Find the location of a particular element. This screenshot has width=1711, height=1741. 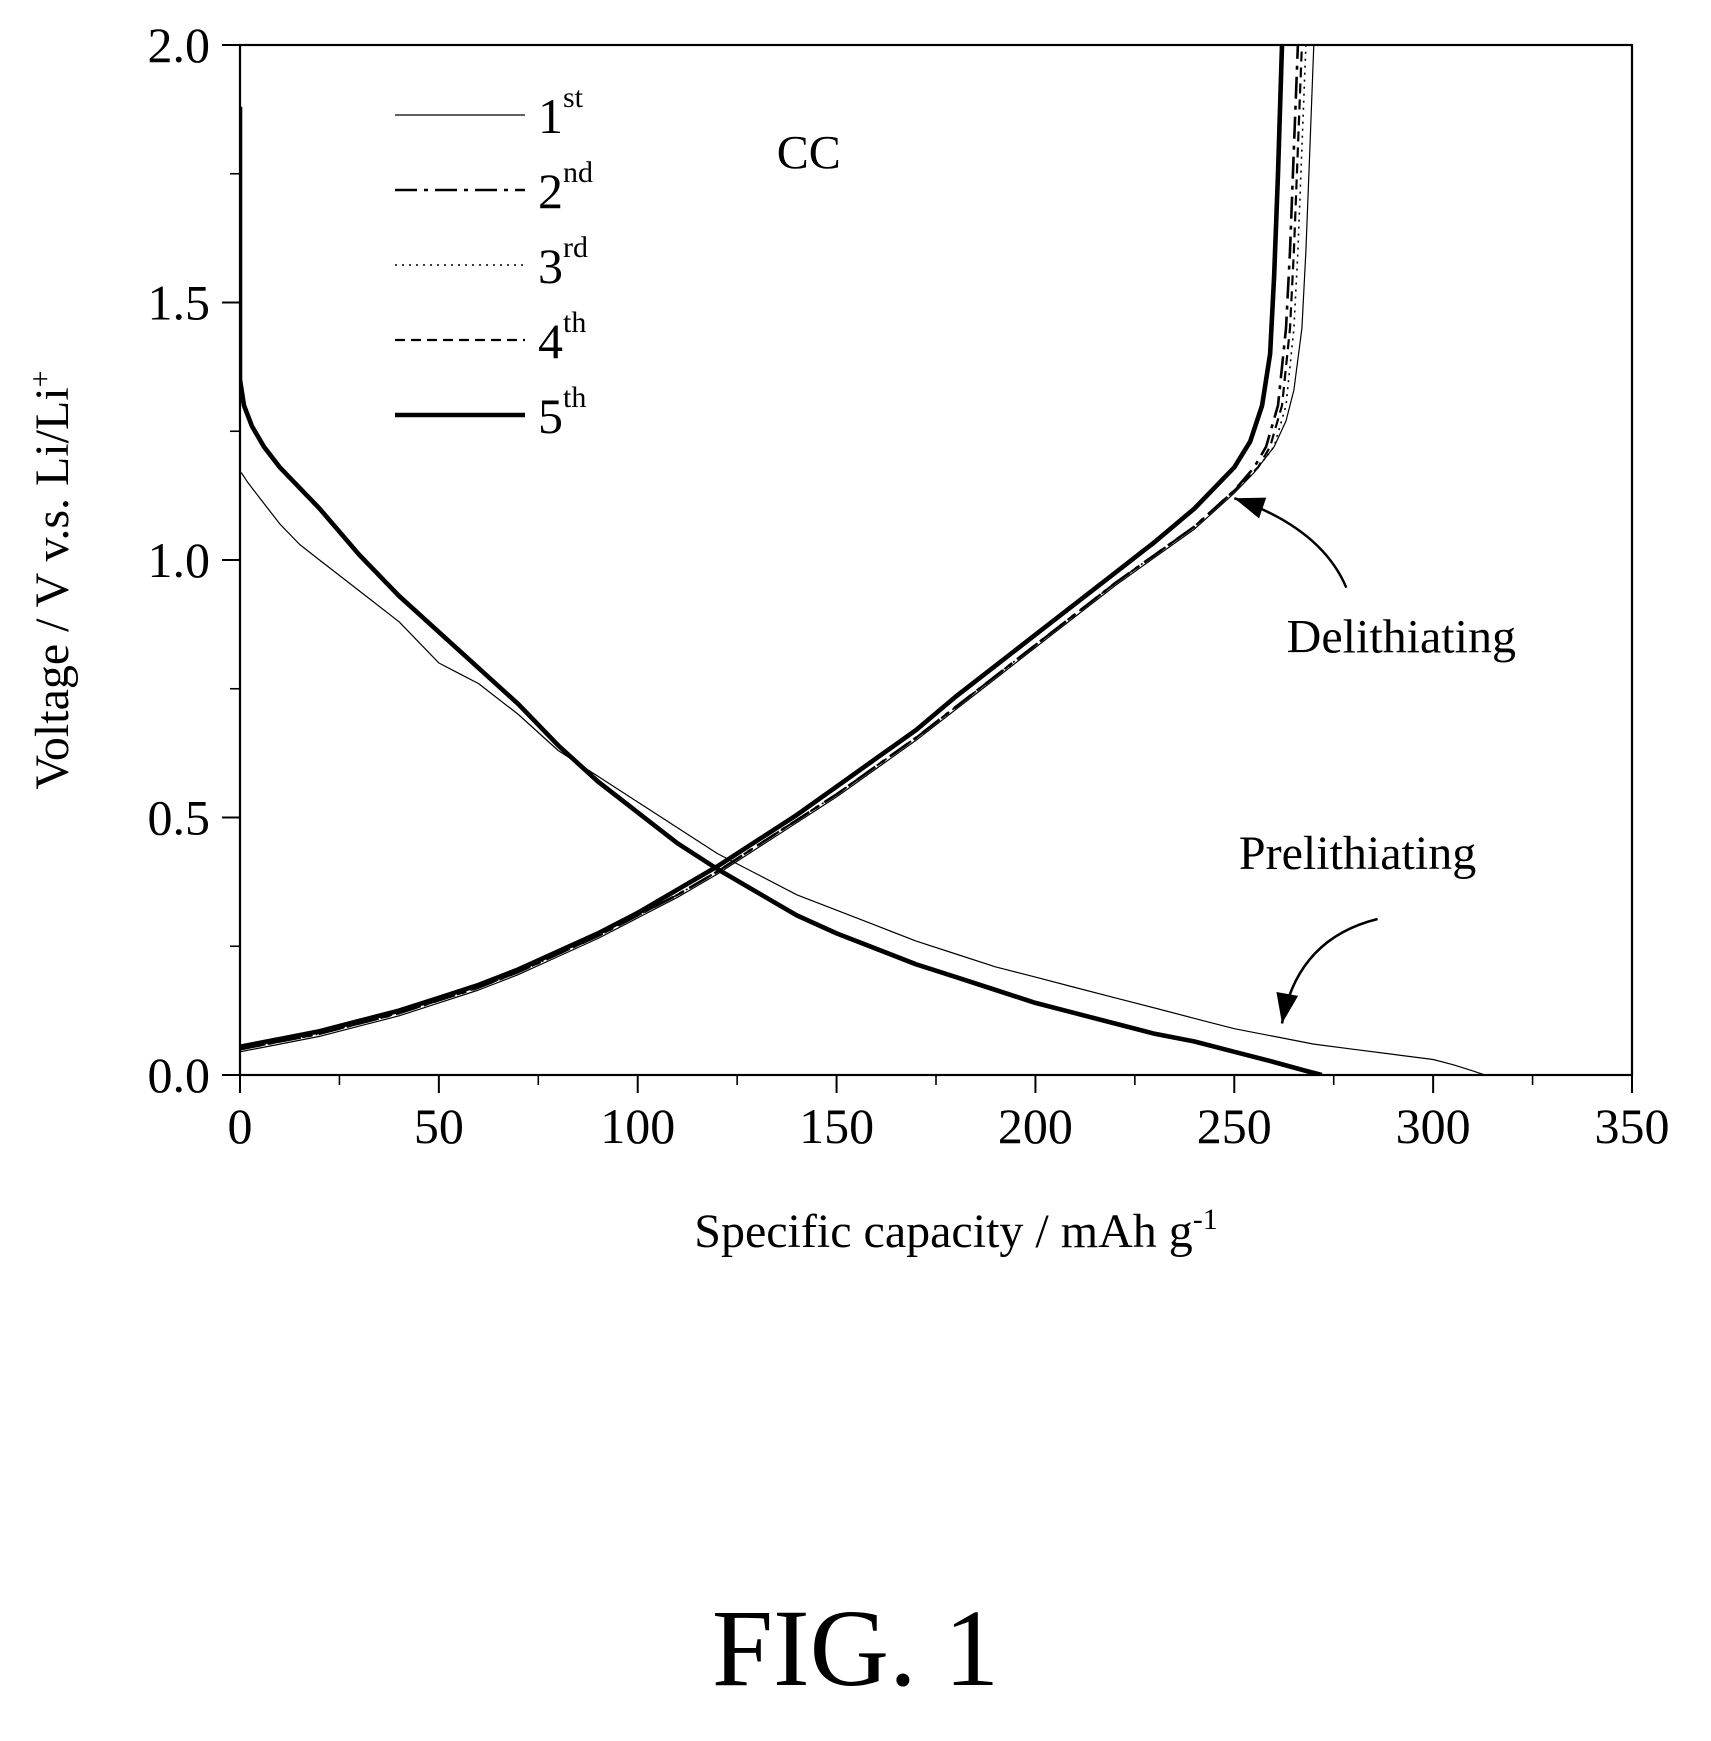

x-tick-label: 200 is located at coordinates (1035, 1126).